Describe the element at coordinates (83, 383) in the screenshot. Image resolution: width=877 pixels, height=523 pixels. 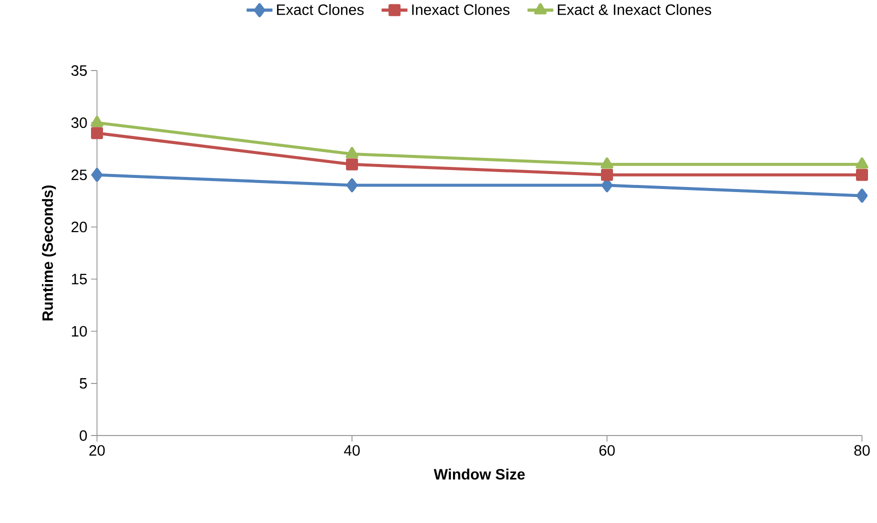
I see `y-tick-label: 5` at that location.